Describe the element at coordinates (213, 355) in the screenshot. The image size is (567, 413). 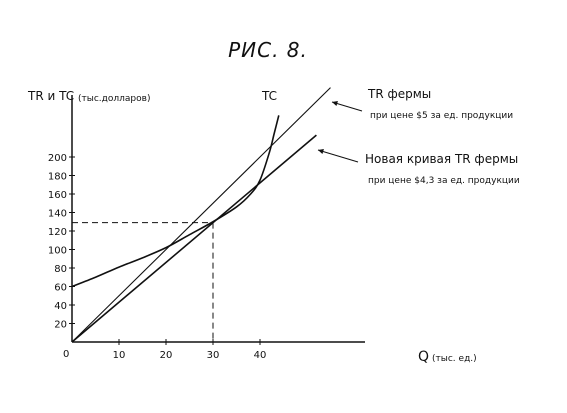
I see `x-tick-label: 30` at that location.